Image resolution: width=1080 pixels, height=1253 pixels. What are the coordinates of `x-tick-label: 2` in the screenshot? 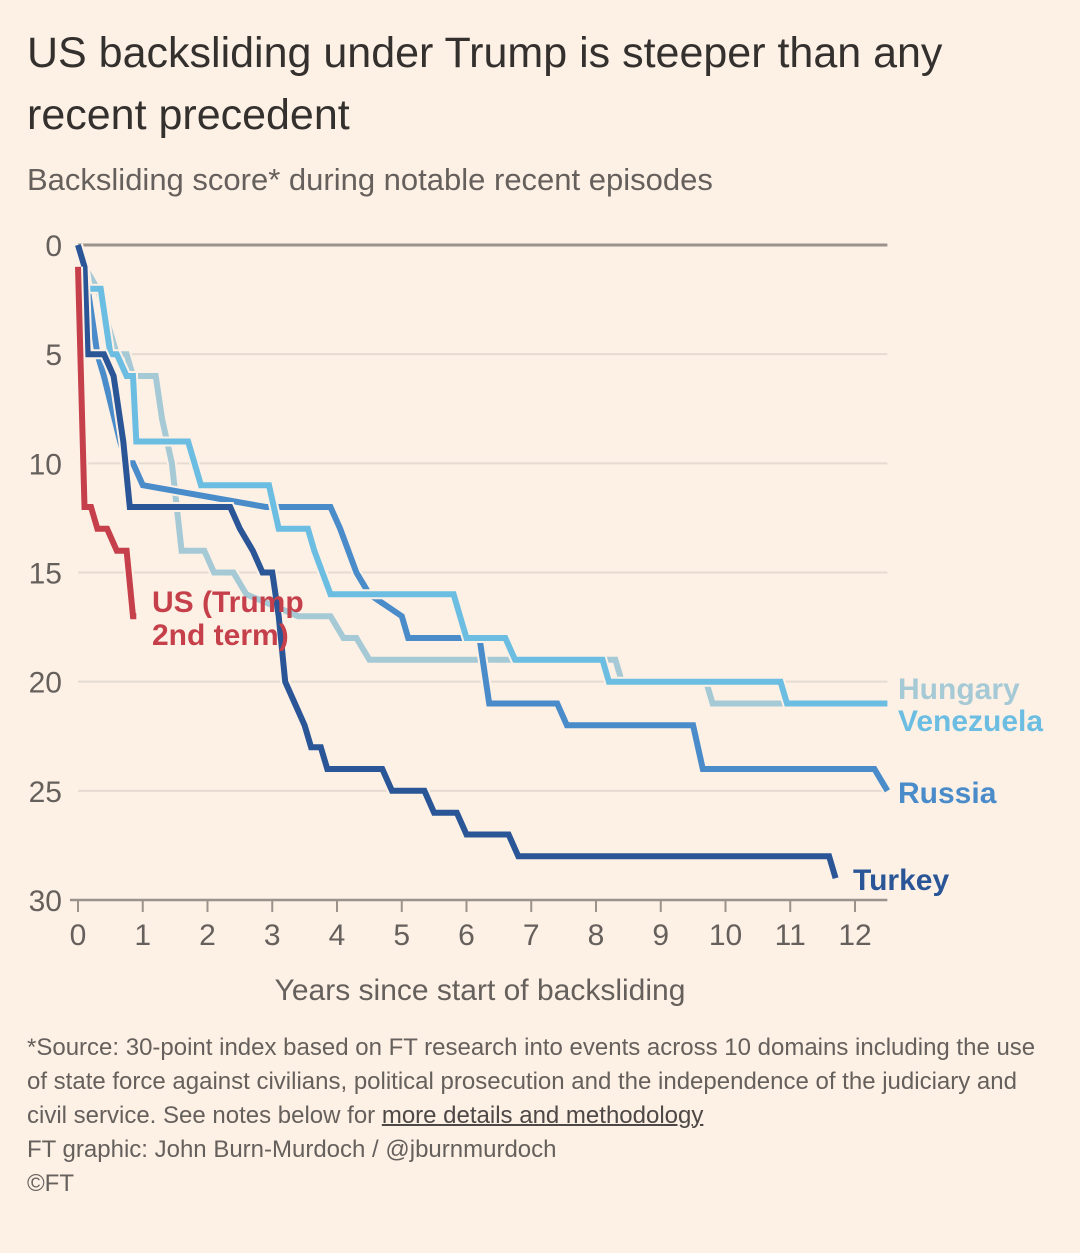 It's located at (207, 935).